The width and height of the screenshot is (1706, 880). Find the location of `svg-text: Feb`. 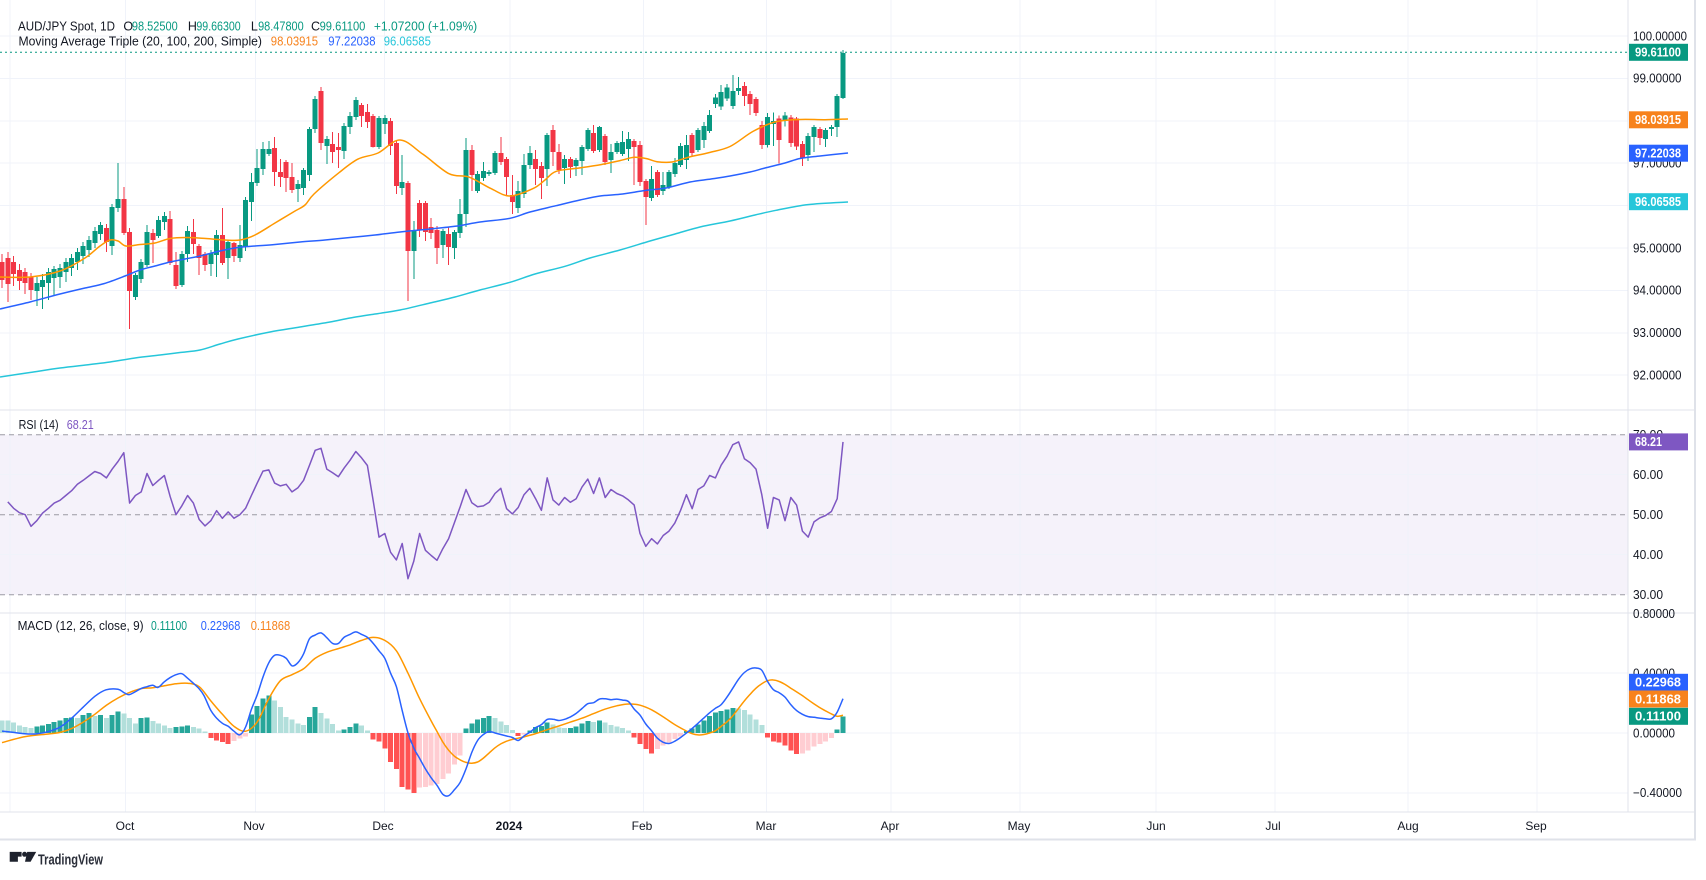

svg-text: Feb is located at coordinates (642, 826).